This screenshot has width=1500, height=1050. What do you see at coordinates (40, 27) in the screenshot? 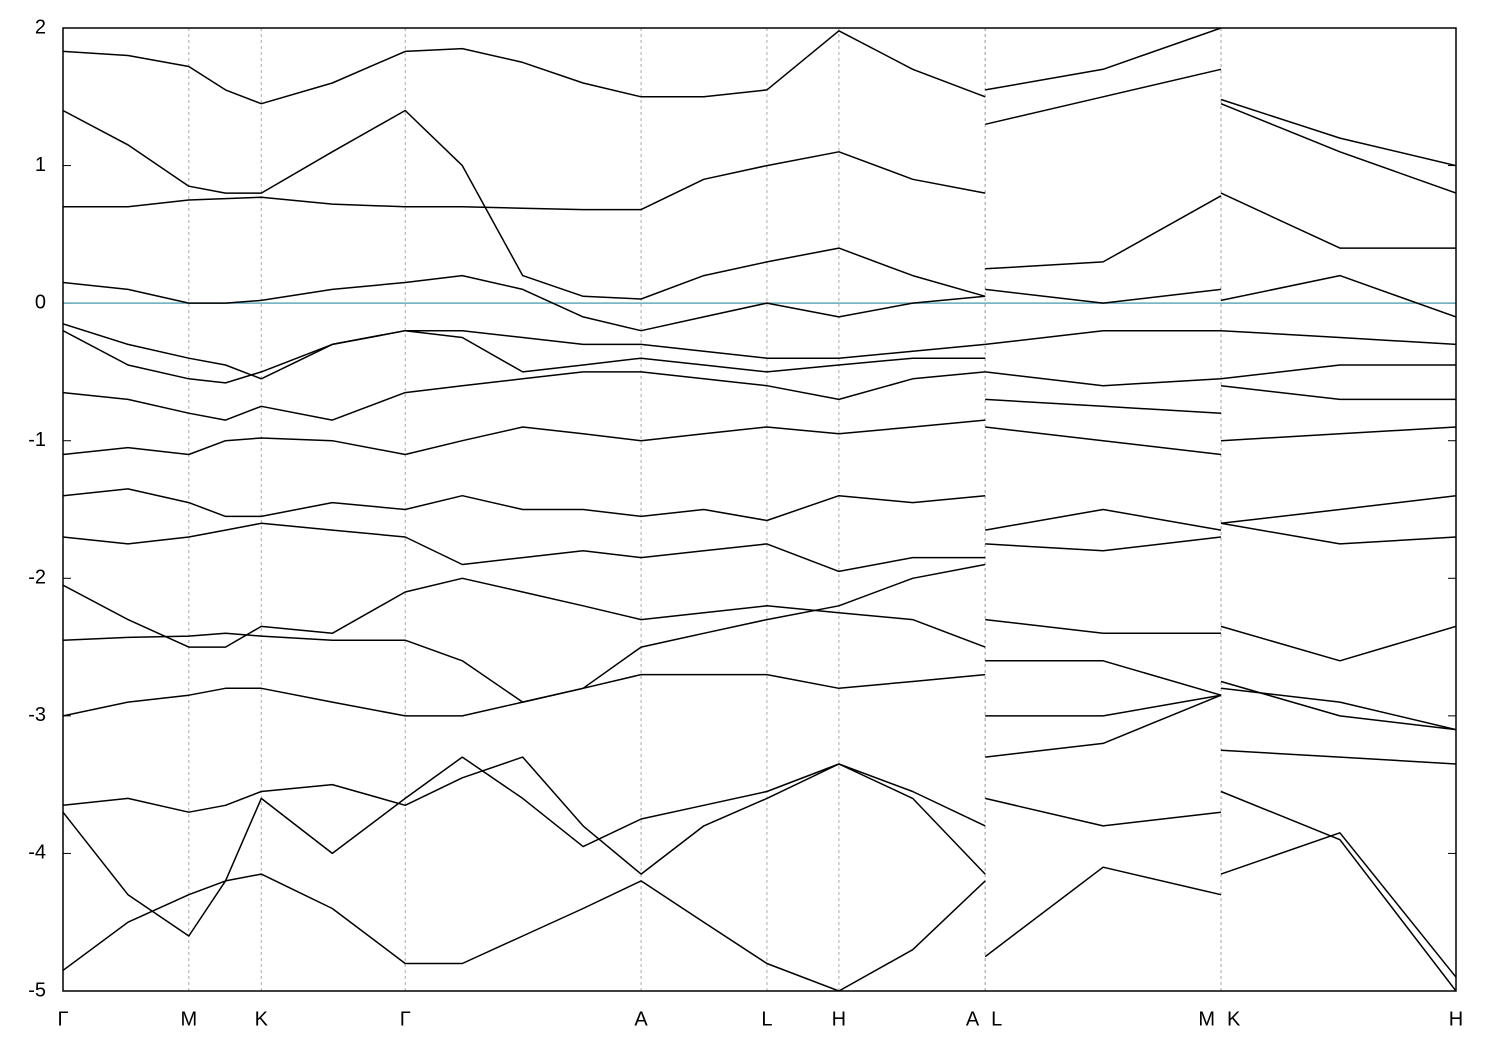
I see `y-tick-label: 2` at bounding box center [40, 27].